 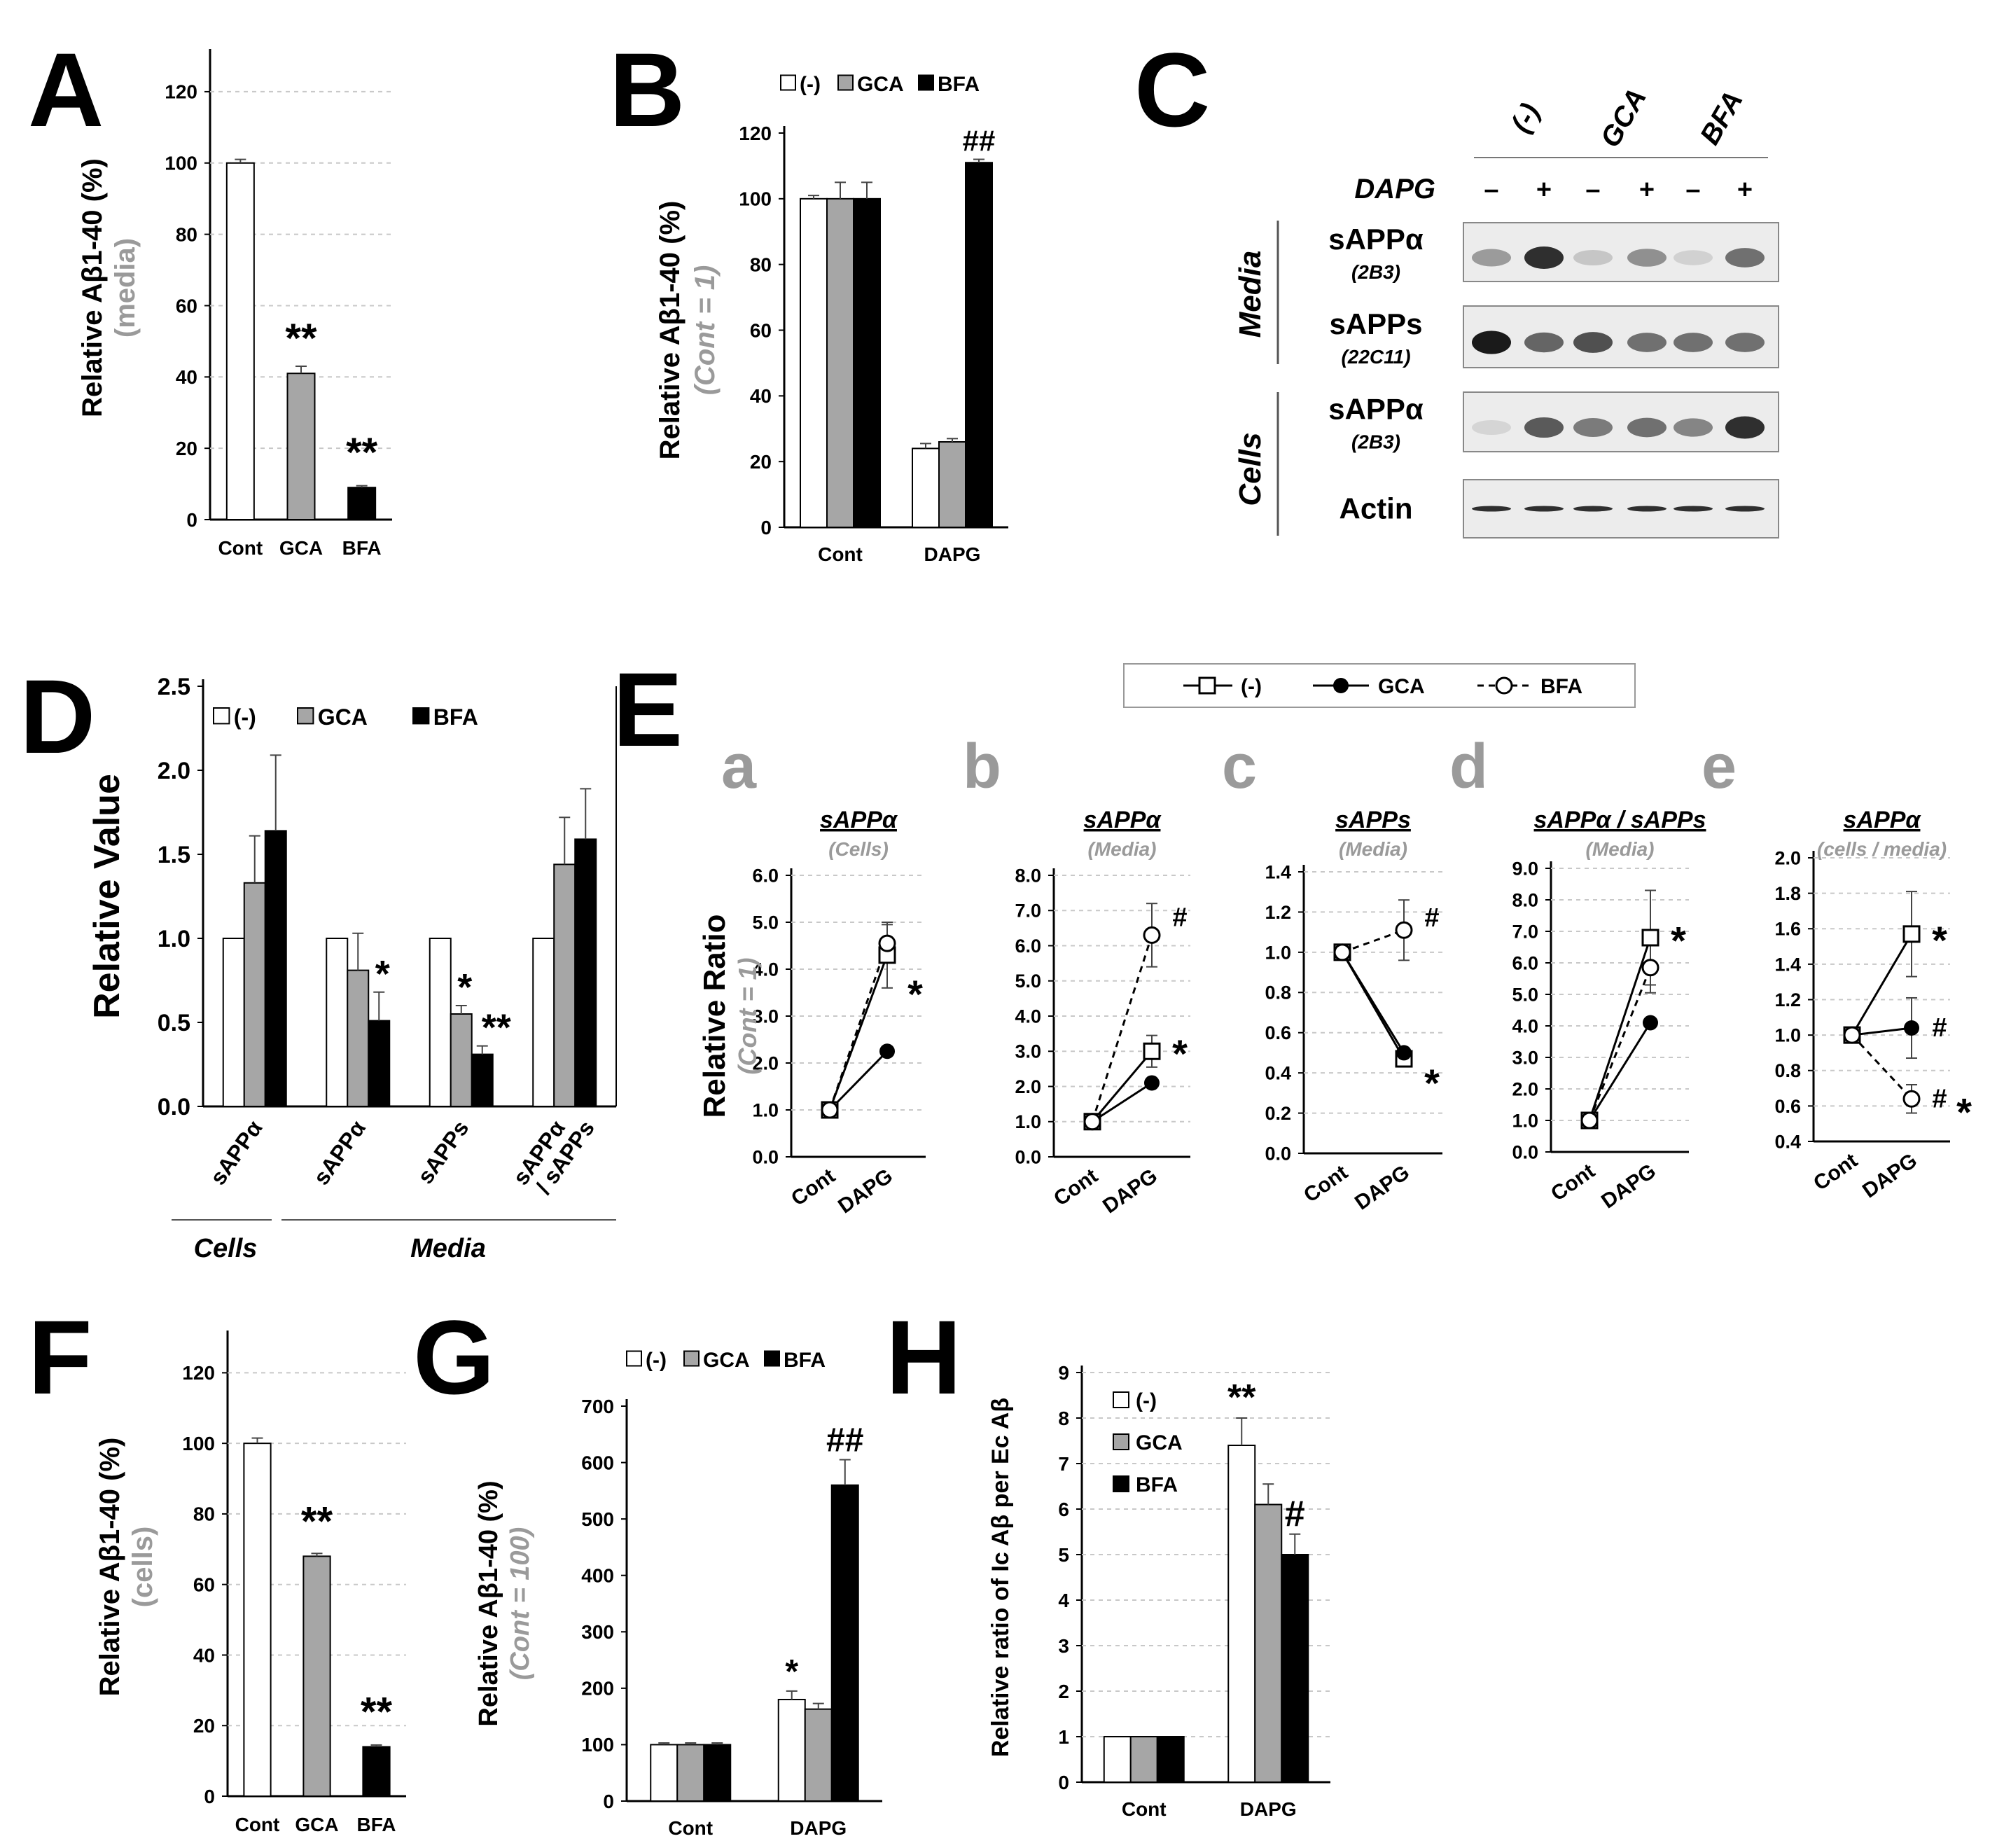 What do you see at coordinates (923, 1357) in the screenshot?
I see `panel-letter-H: H` at bounding box center [923, 1357].